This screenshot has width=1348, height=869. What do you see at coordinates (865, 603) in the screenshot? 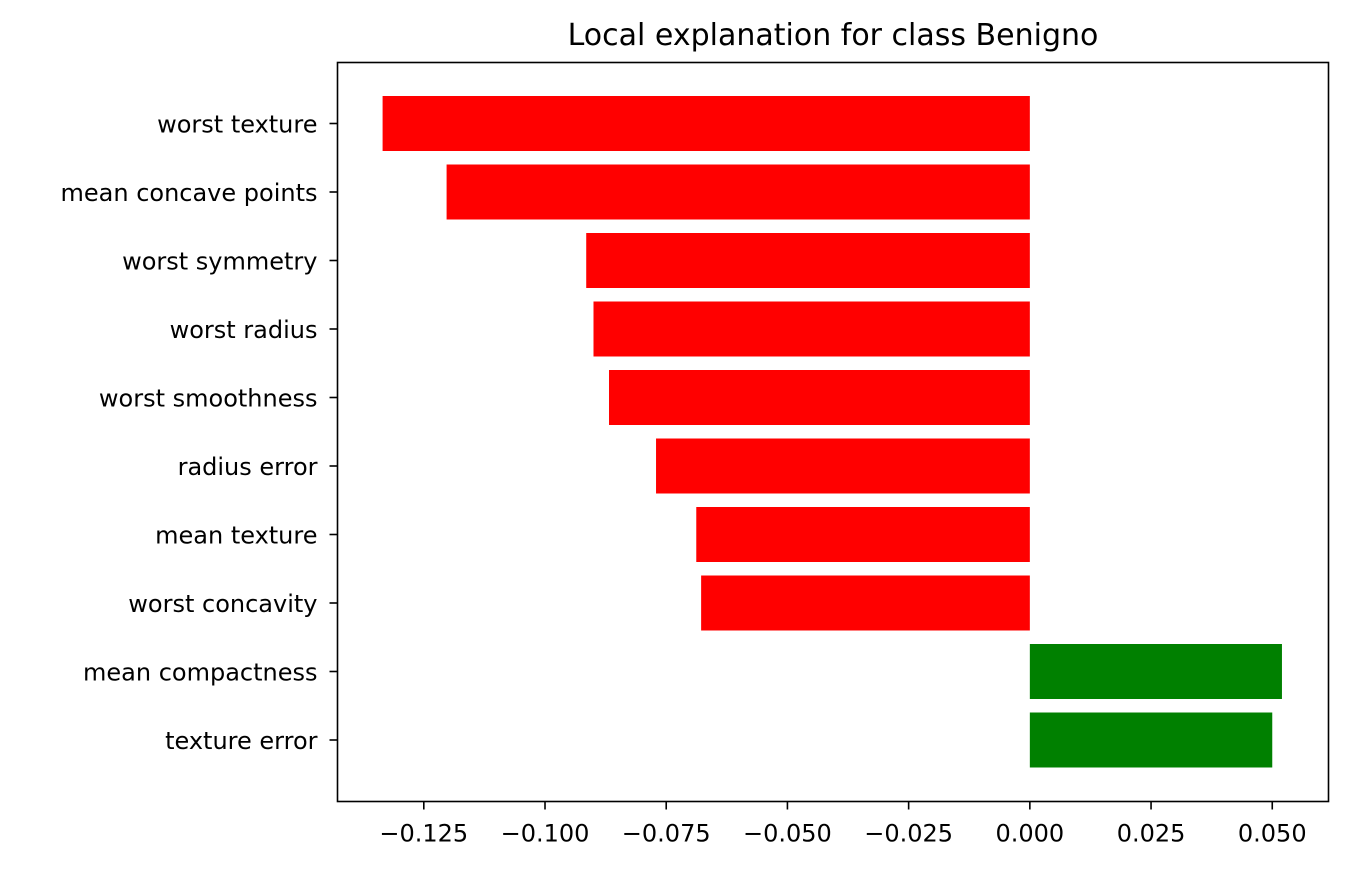
I see `bar-worst-concavity` at bounding box center [865, 603].